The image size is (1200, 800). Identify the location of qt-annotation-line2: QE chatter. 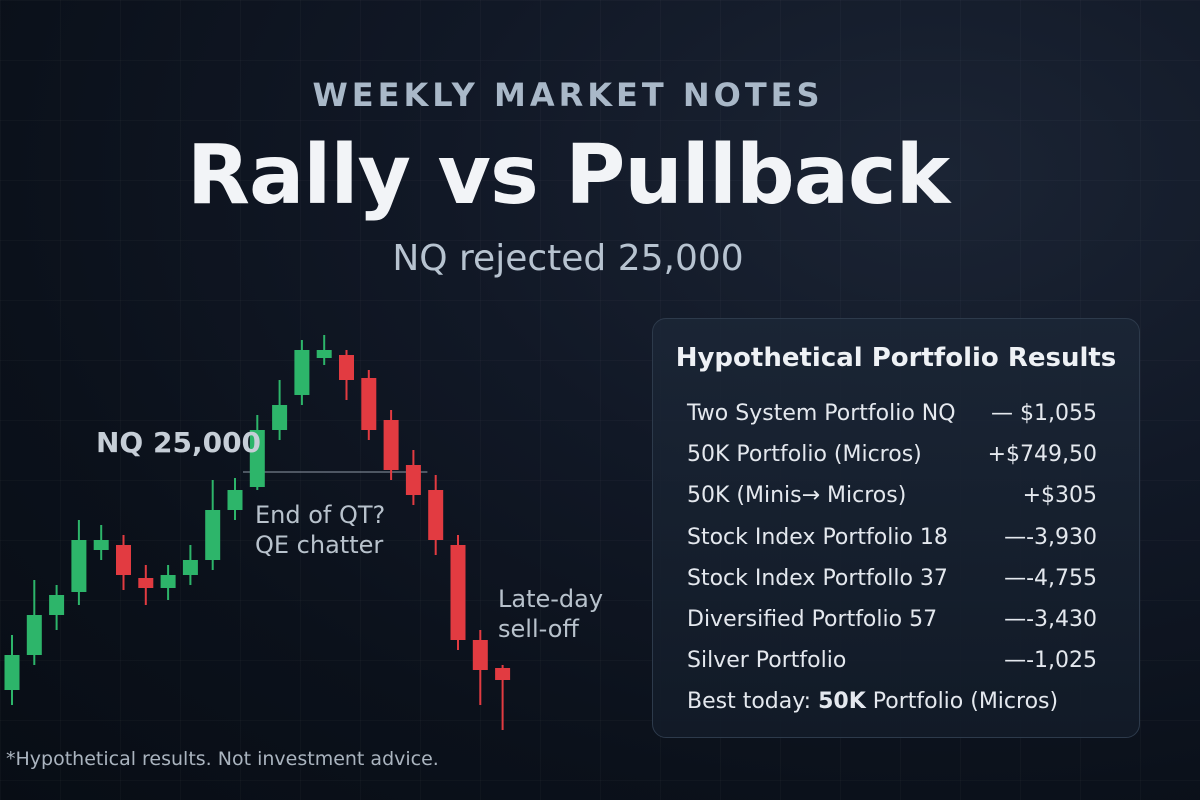
(319, 545).